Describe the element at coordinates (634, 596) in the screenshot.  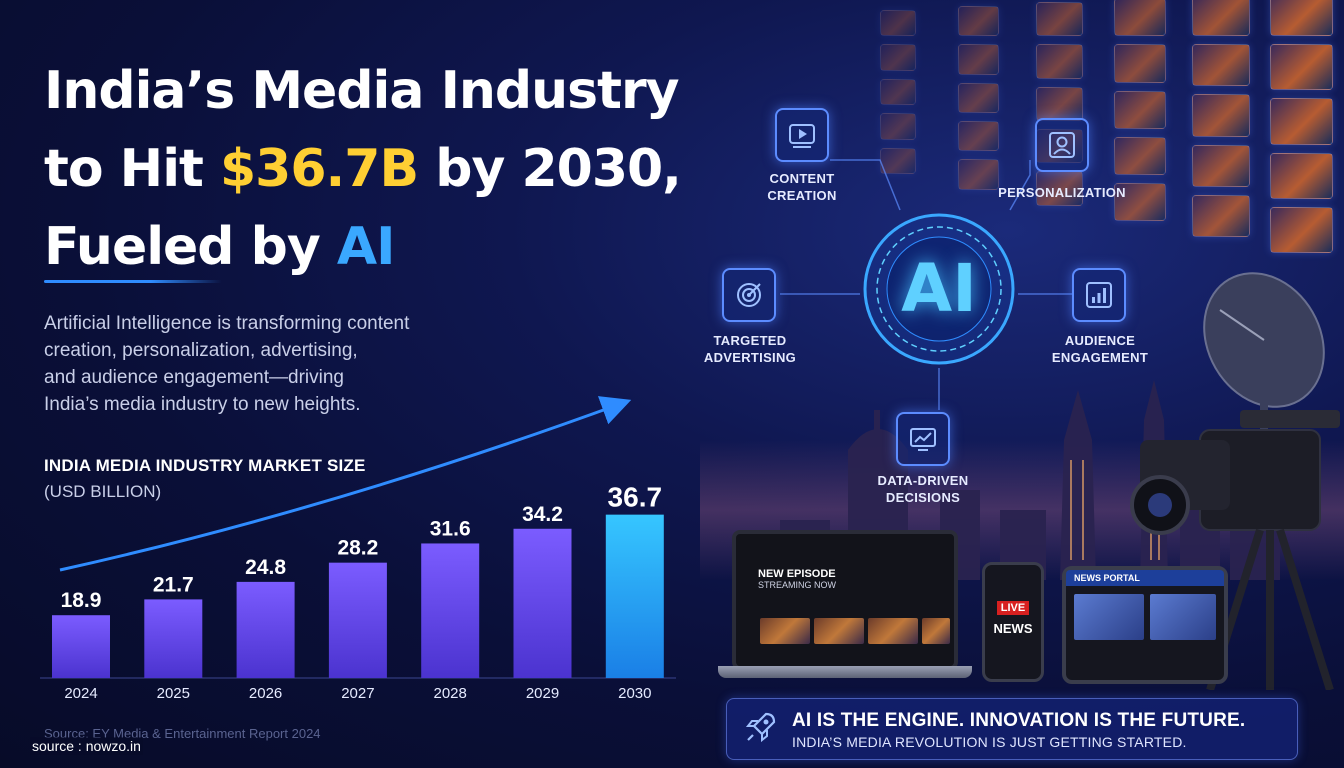
I see `bar-2030` at that location.